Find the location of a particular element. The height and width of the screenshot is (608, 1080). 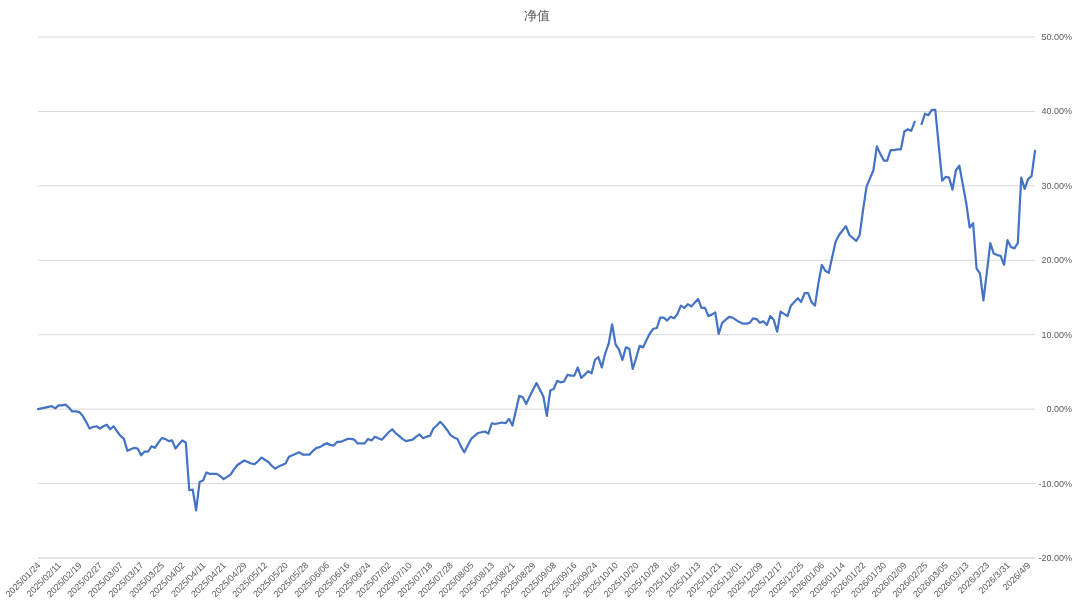

chart-title: 净值 is located at coordinates (536, 15).